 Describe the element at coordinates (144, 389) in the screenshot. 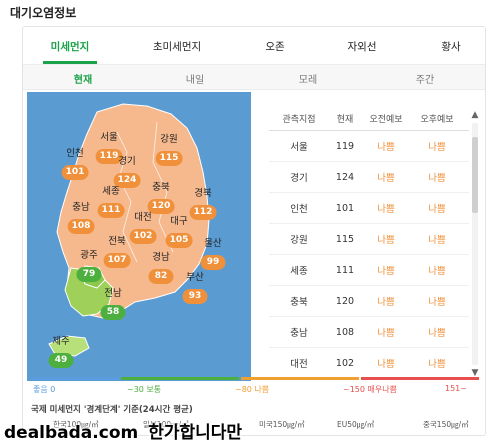

I see `legend-normal: ~30 보통` at that location.